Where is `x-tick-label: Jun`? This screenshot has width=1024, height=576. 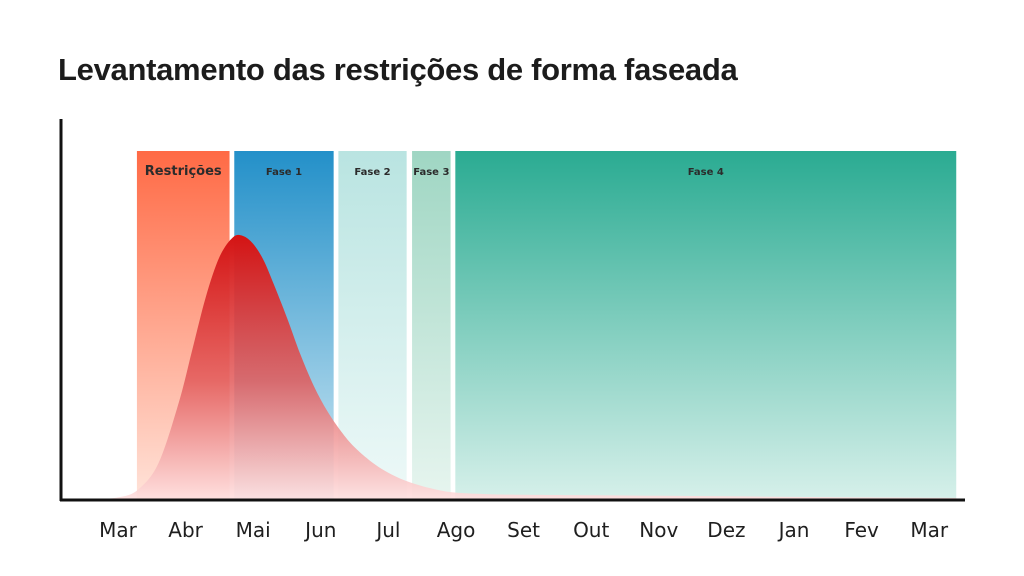
x-tick-label: Jun is located at coordinates (319, 530).